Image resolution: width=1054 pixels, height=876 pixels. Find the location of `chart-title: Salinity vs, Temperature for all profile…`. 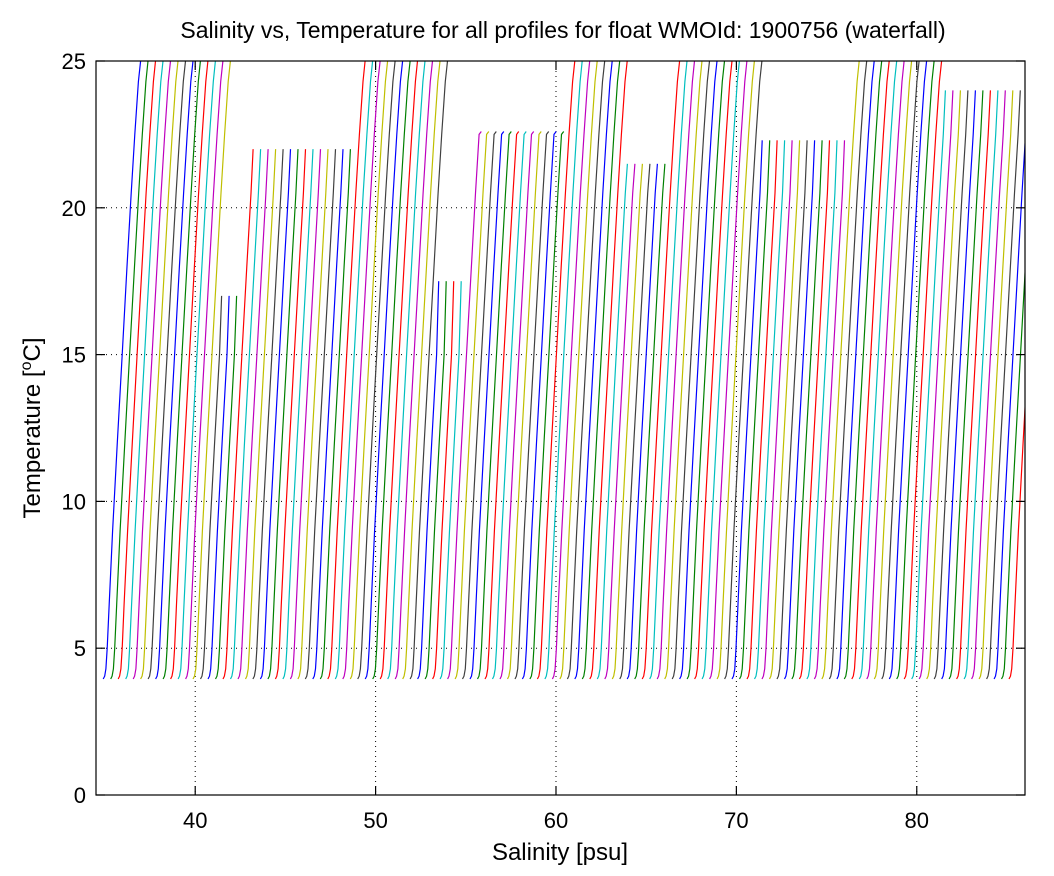

chart-title: Salinity vs, Temperature for all profile… is located at coordinates (562, 30).